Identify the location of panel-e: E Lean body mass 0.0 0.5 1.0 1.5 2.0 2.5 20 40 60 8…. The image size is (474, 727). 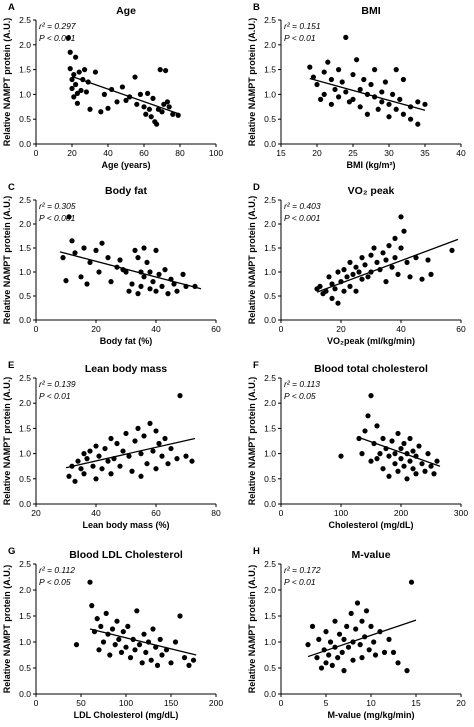
(111, 445).